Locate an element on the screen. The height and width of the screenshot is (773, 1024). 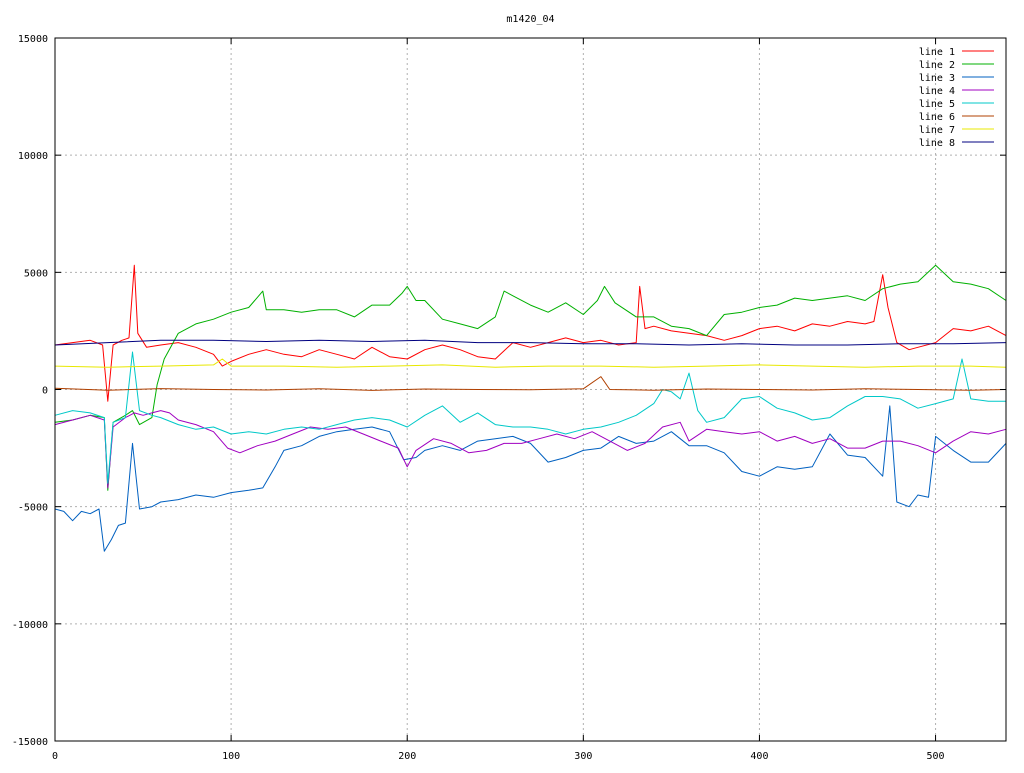
legend-label: line 5 is located at coordinates (937, 104).